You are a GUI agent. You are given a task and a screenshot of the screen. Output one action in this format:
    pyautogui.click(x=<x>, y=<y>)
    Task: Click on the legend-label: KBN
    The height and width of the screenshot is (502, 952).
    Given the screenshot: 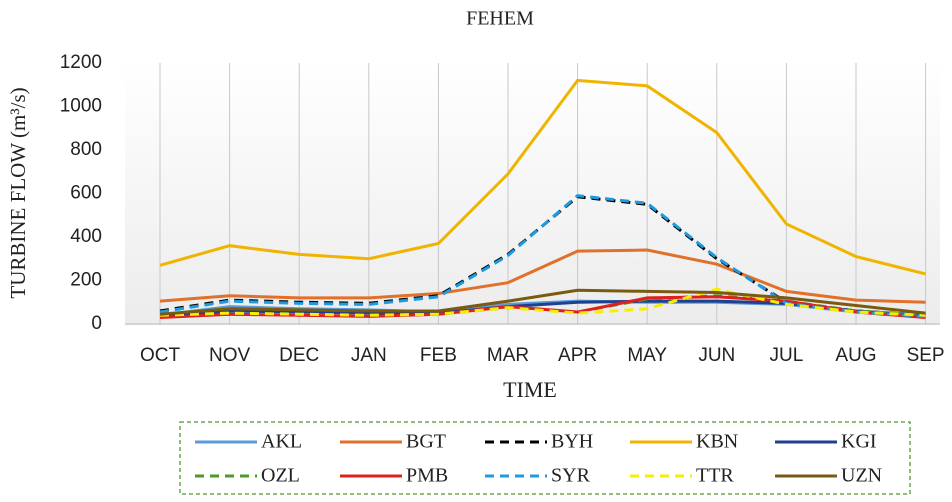 What is the action you would take?
    pyautogui.click(x=717, y=442)
    